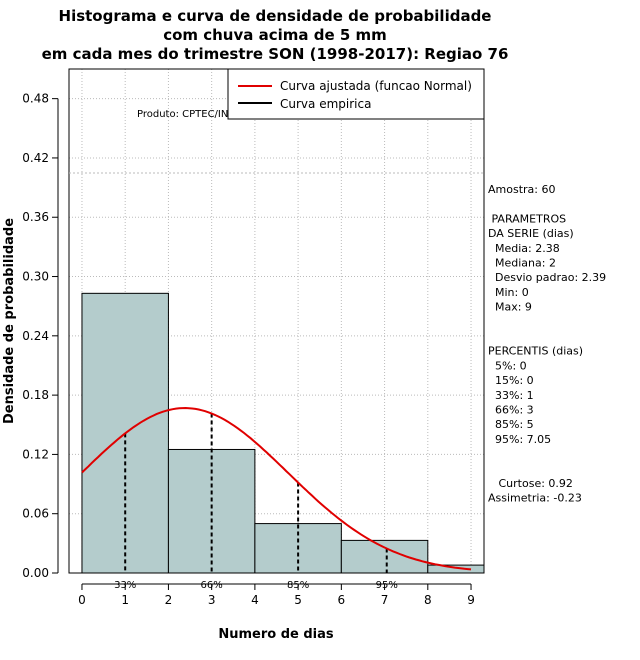 The image size is (640, 660). I want to click on legend-label-normal: Curva ajustada (funcao Normal), so click(376, 86).